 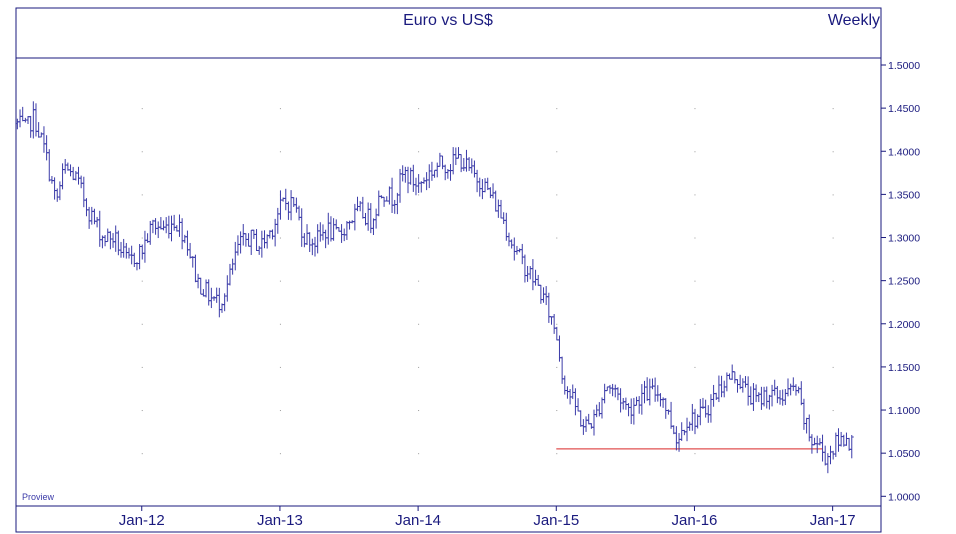 What do you see at coordinates (418, 520) in the screenshot?
I see `x-tick-label: Jan-14` at bounding box center [418, 520].